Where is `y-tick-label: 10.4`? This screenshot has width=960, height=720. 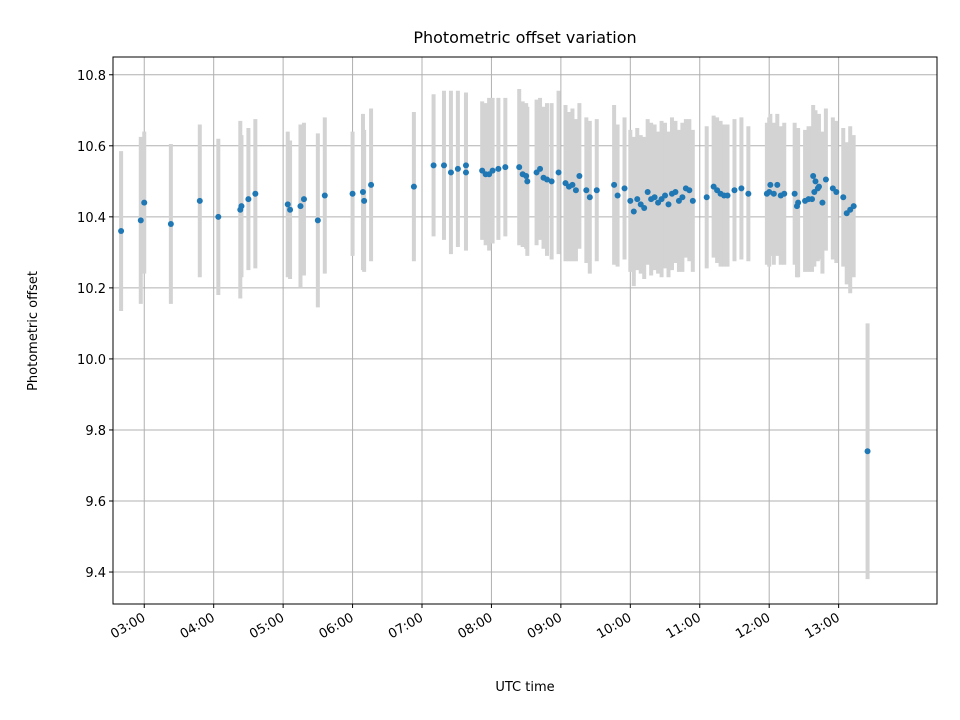 y-tick-label: 10.4 is located at coordinates (91, 218).